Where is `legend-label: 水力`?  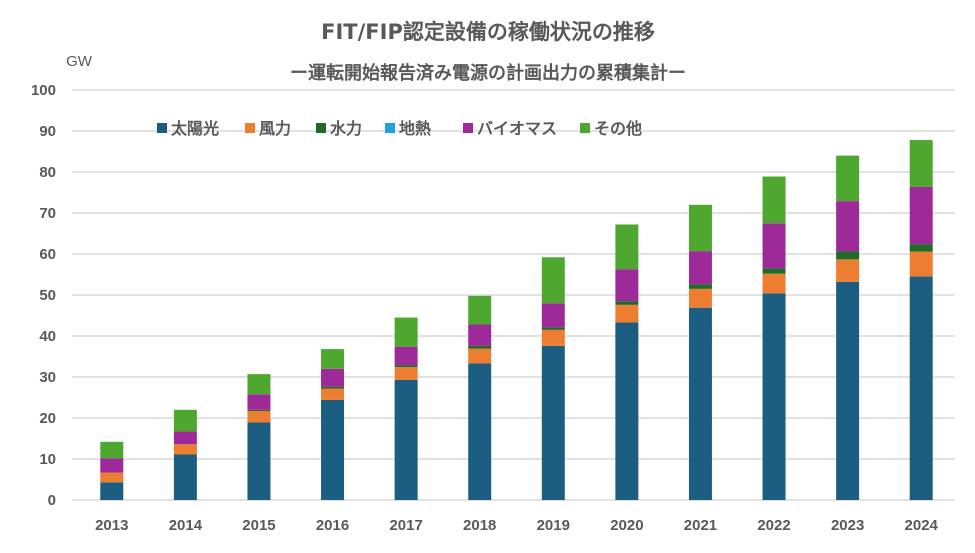
legend-label: 水力 is located at coordinates (346, 128).